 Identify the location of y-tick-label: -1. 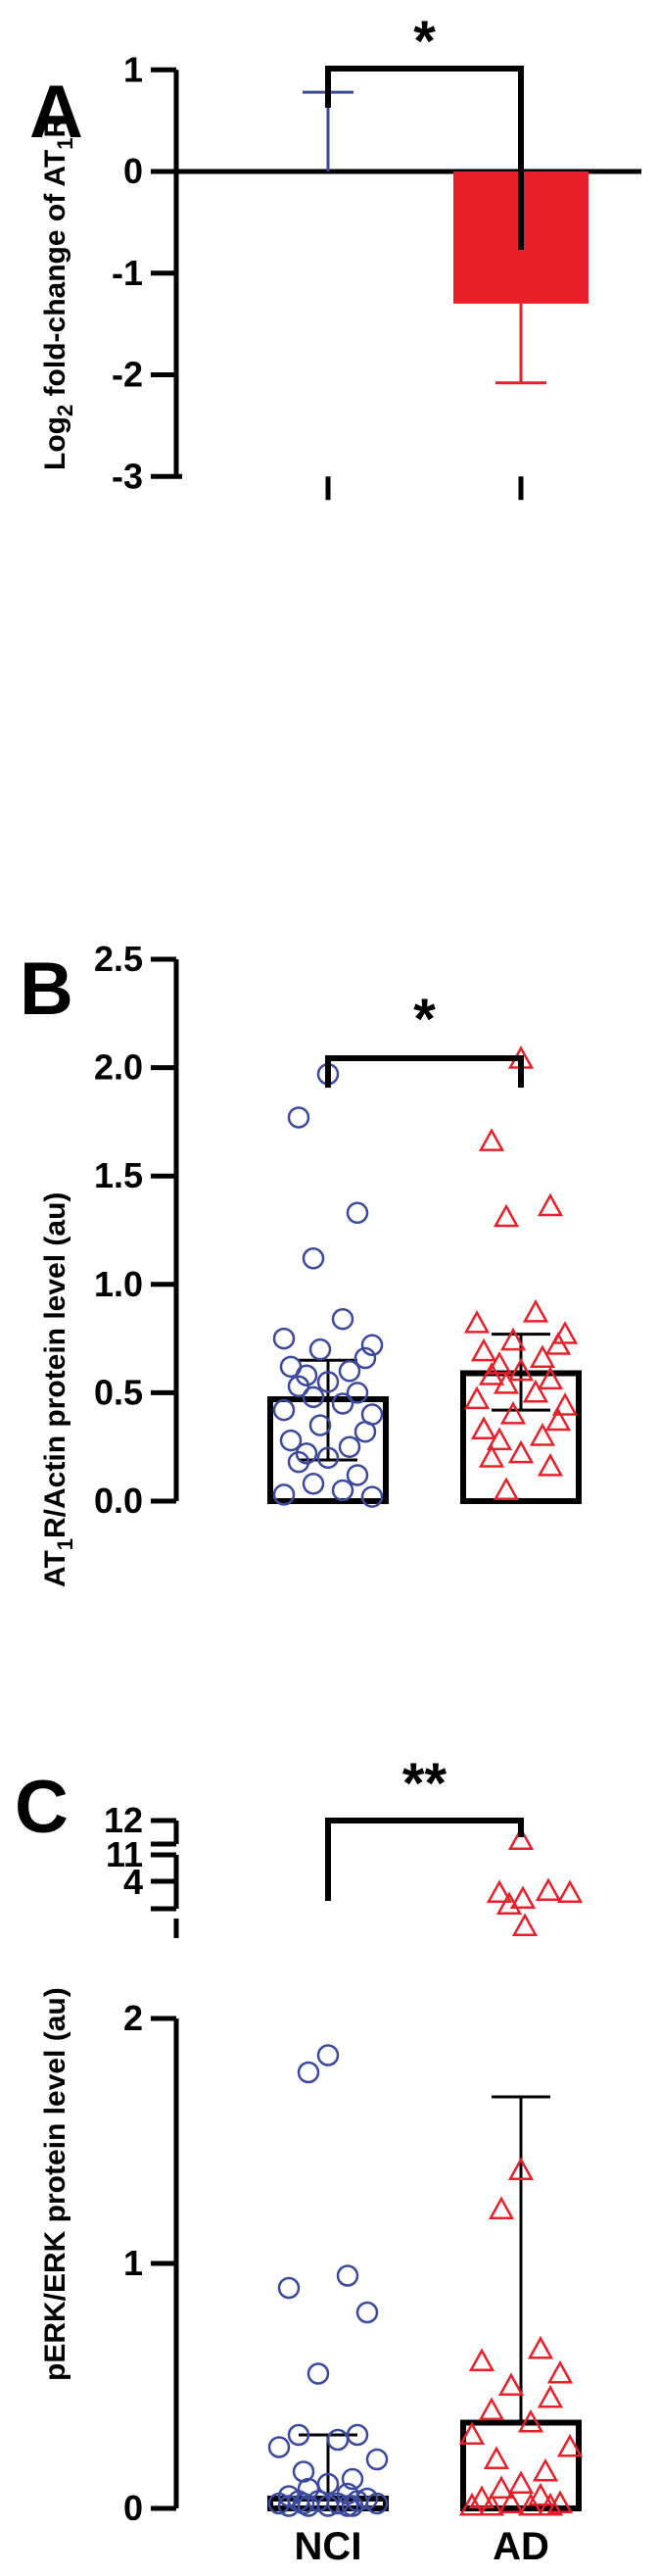
(127, 273).